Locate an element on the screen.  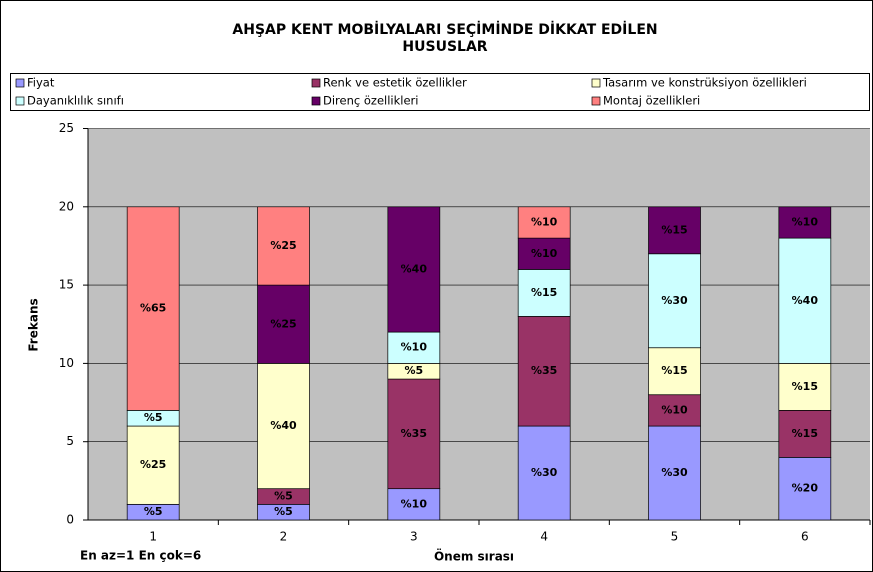
y-tick-label: 0 is located at coordinates (70, 520).